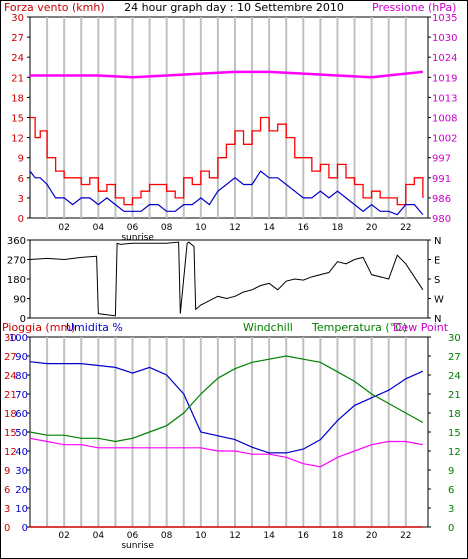  What do you see at coordinates (10, 338) in the screenshot?
I see `panel3-rain-tick: 30` at bounding box center [10, 338].